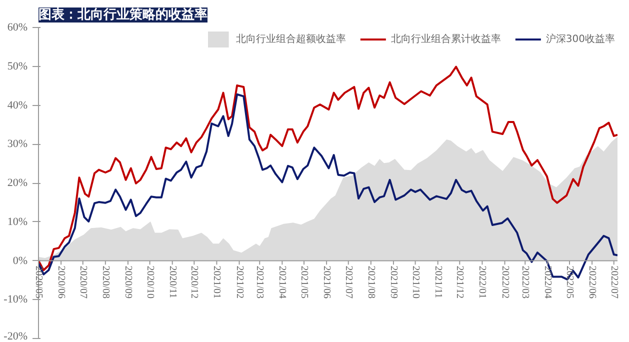 The image size is (629, 342). Describe the element at coordinates (445, 39) in the screenshot. I see `legend-label: 北向行业组合累计收益率` at that location.